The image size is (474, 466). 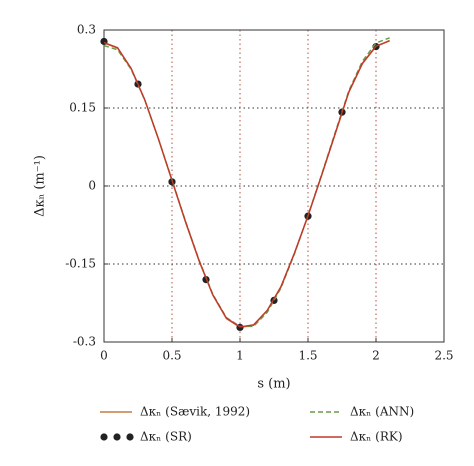 What do you see at coordinates (307, 356) in the screenshot?
I see `x-tick-label: 1.5` at bounding box center [307, 356].